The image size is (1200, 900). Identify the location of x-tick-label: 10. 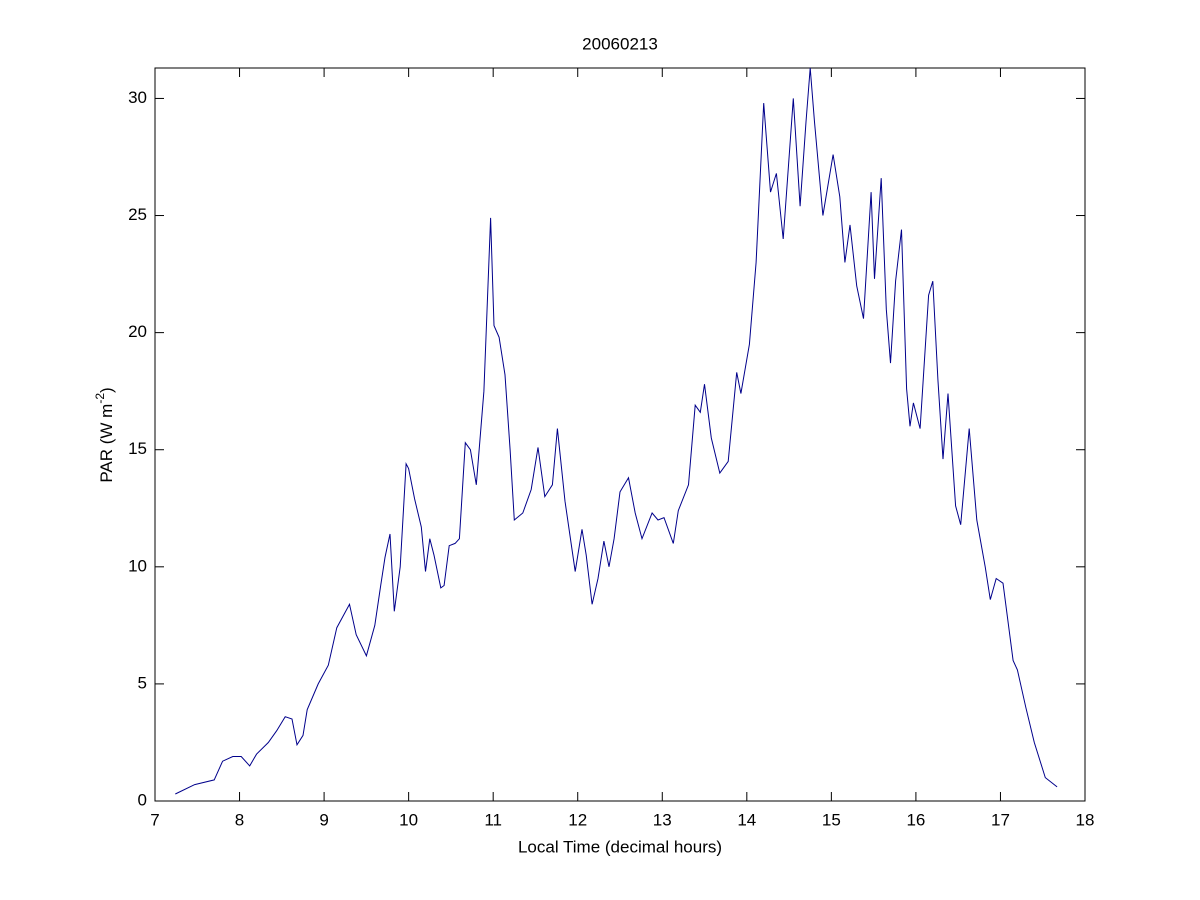
(408, 819).